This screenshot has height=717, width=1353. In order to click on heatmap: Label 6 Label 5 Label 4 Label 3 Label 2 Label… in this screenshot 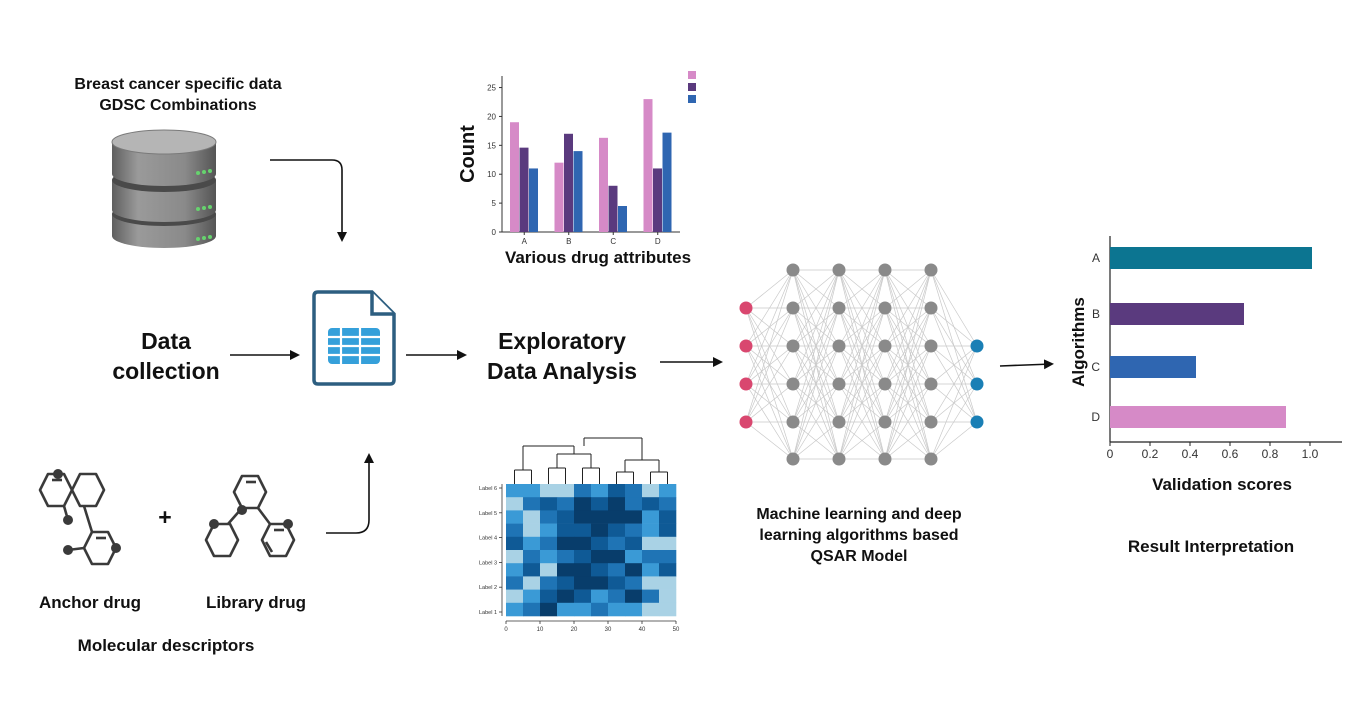, I will do `click(579, 535)`.